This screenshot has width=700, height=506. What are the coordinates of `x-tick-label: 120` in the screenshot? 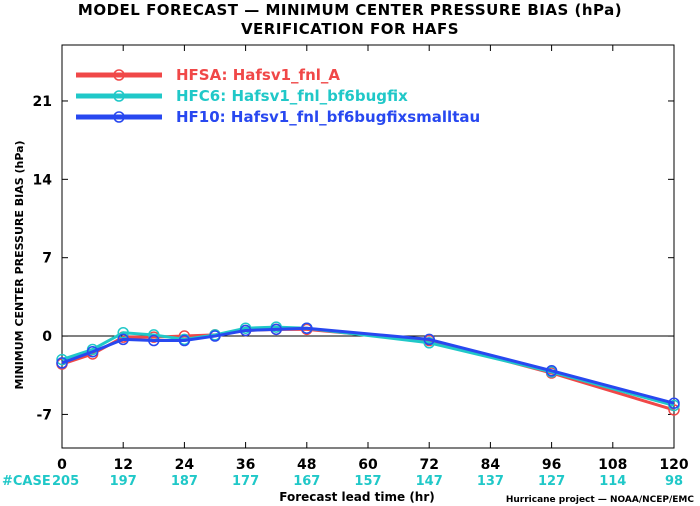 It's located at (673, 465).